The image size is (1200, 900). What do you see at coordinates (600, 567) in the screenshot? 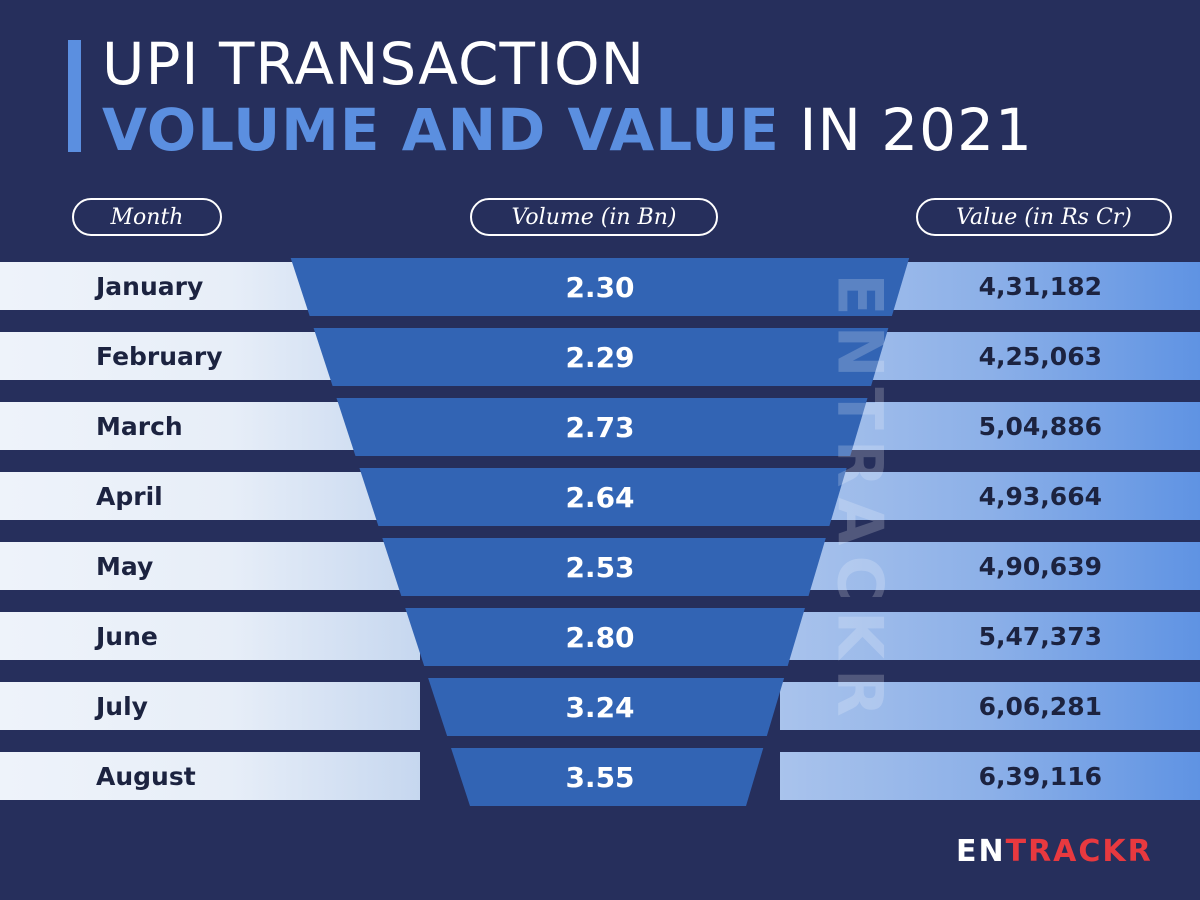
I see `volume-cell: 2.53` at bounding box center [600, 567].